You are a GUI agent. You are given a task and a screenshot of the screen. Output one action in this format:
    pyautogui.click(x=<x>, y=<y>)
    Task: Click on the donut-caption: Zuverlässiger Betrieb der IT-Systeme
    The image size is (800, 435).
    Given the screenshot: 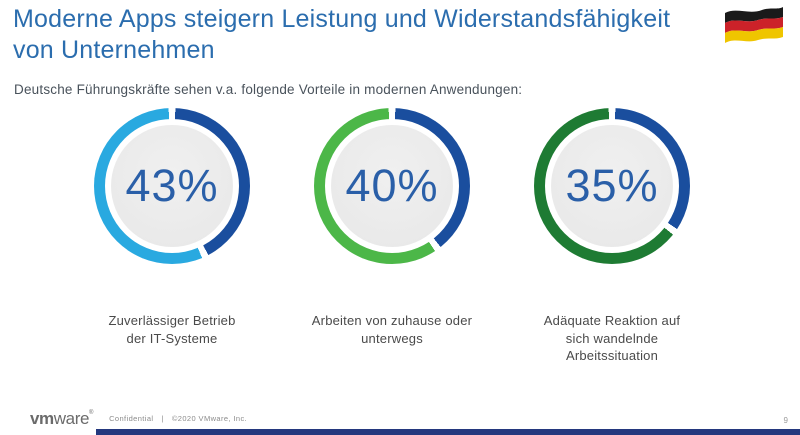 What is the action you would take?
    pyautogui.click(x=172, y=329)
    